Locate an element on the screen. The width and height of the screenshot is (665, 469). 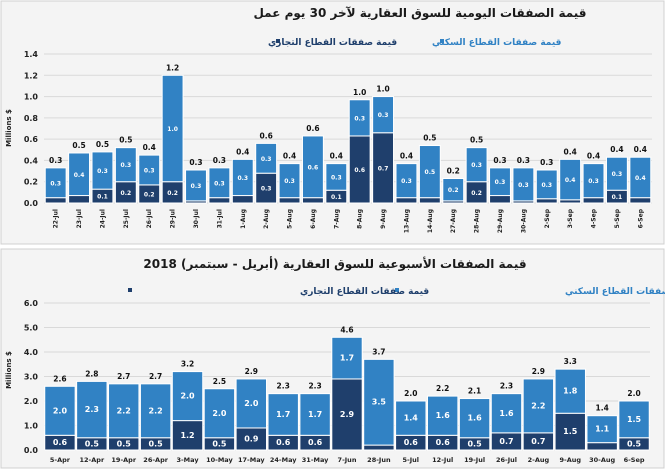
x-tick-label: 10-May is located at coordinates (219, 460).